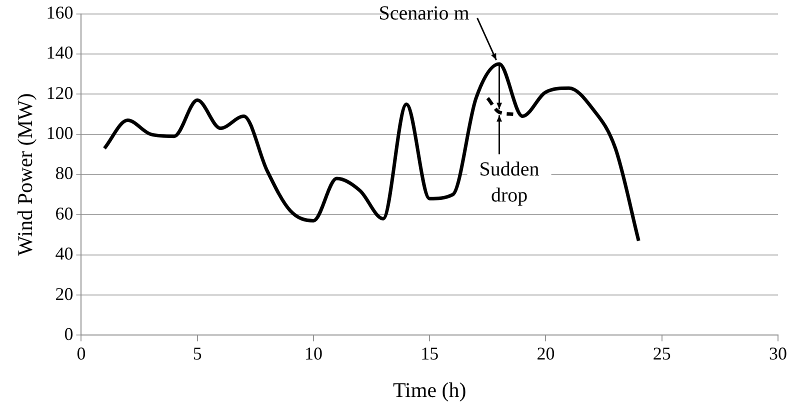 This screenshot has height=414, width=792. I want to click on x-tick-label: 25, so click(661, 354).